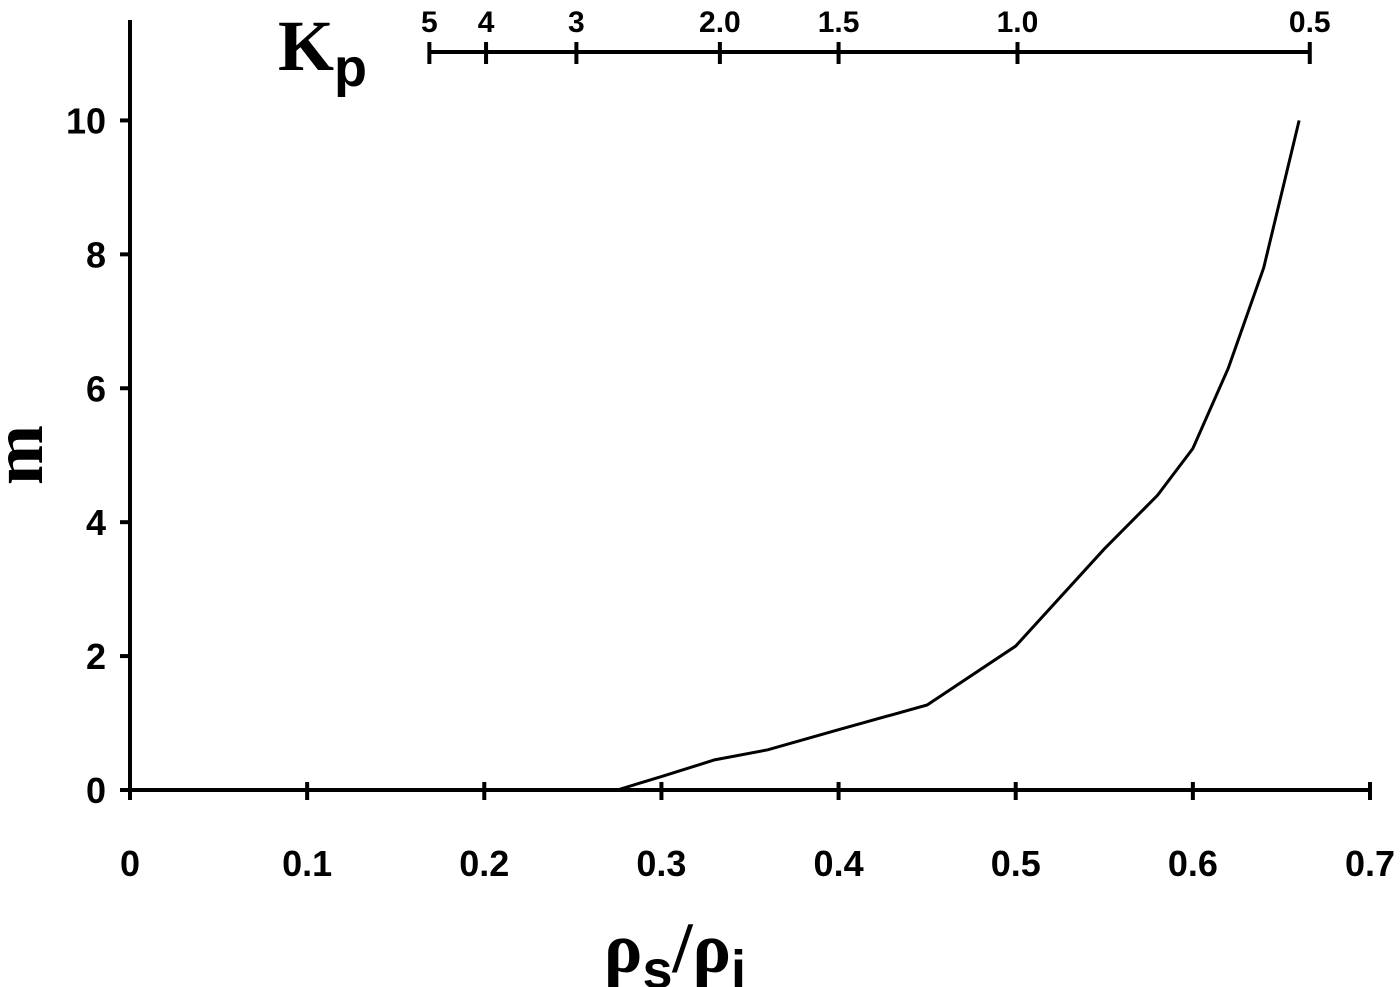 The width and height of the screenshot is (1400, 987). Describe the element at coordinates (96, 254) in the screenshot. I see `y-tick-label: 8` at that location.